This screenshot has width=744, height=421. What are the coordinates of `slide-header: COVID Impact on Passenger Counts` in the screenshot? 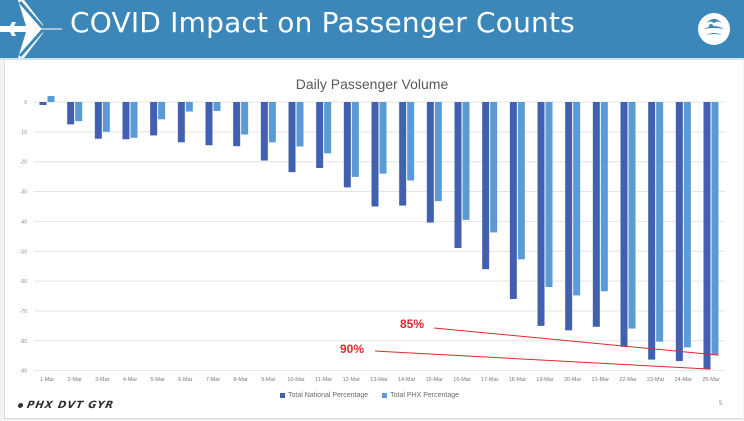 It's located at (372, 30).